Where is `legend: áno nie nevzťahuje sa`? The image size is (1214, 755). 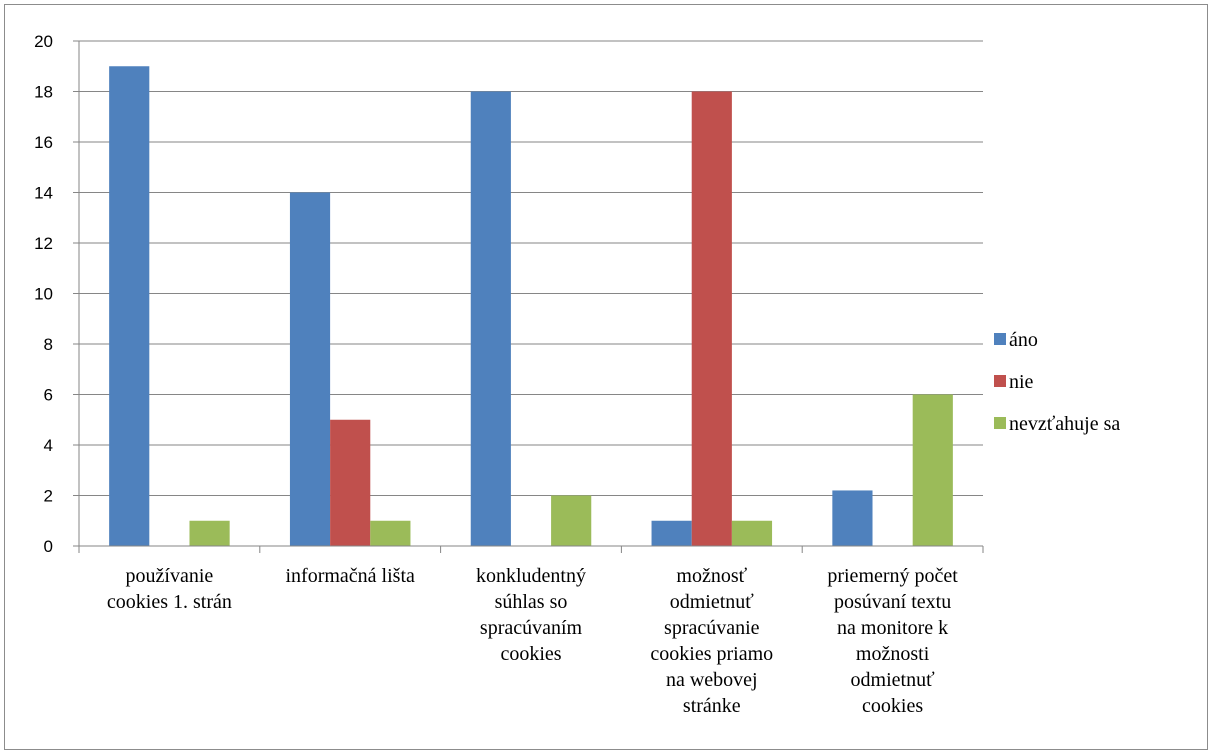
legend: áno nie nevzťahuje sa is located at coordinates (1057, 382).